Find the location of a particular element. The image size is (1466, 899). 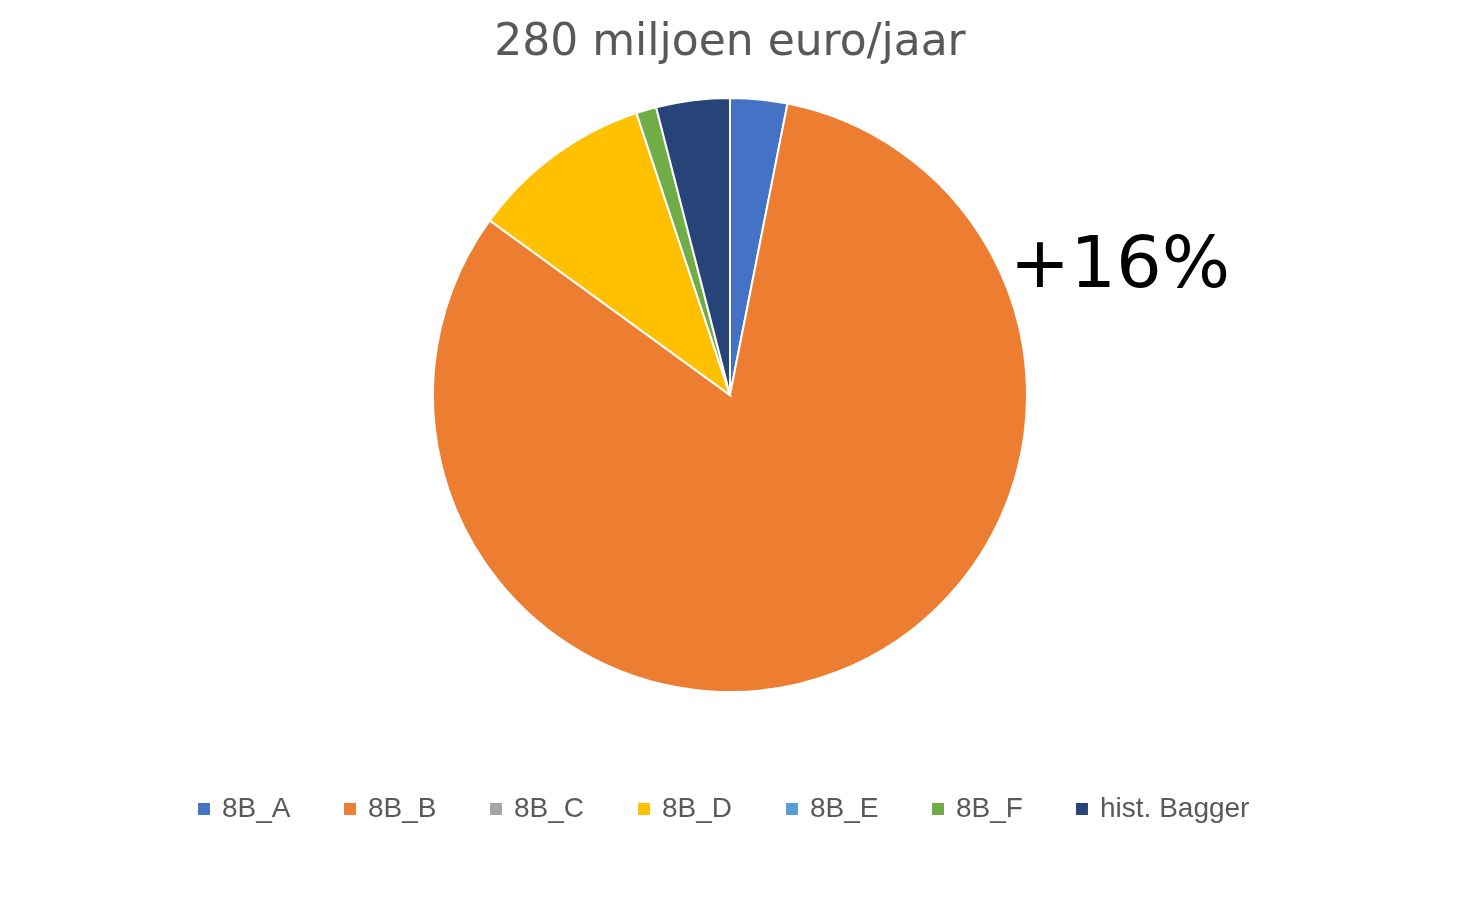

legend-label: 8B_C is located at coordinates (549, 807).